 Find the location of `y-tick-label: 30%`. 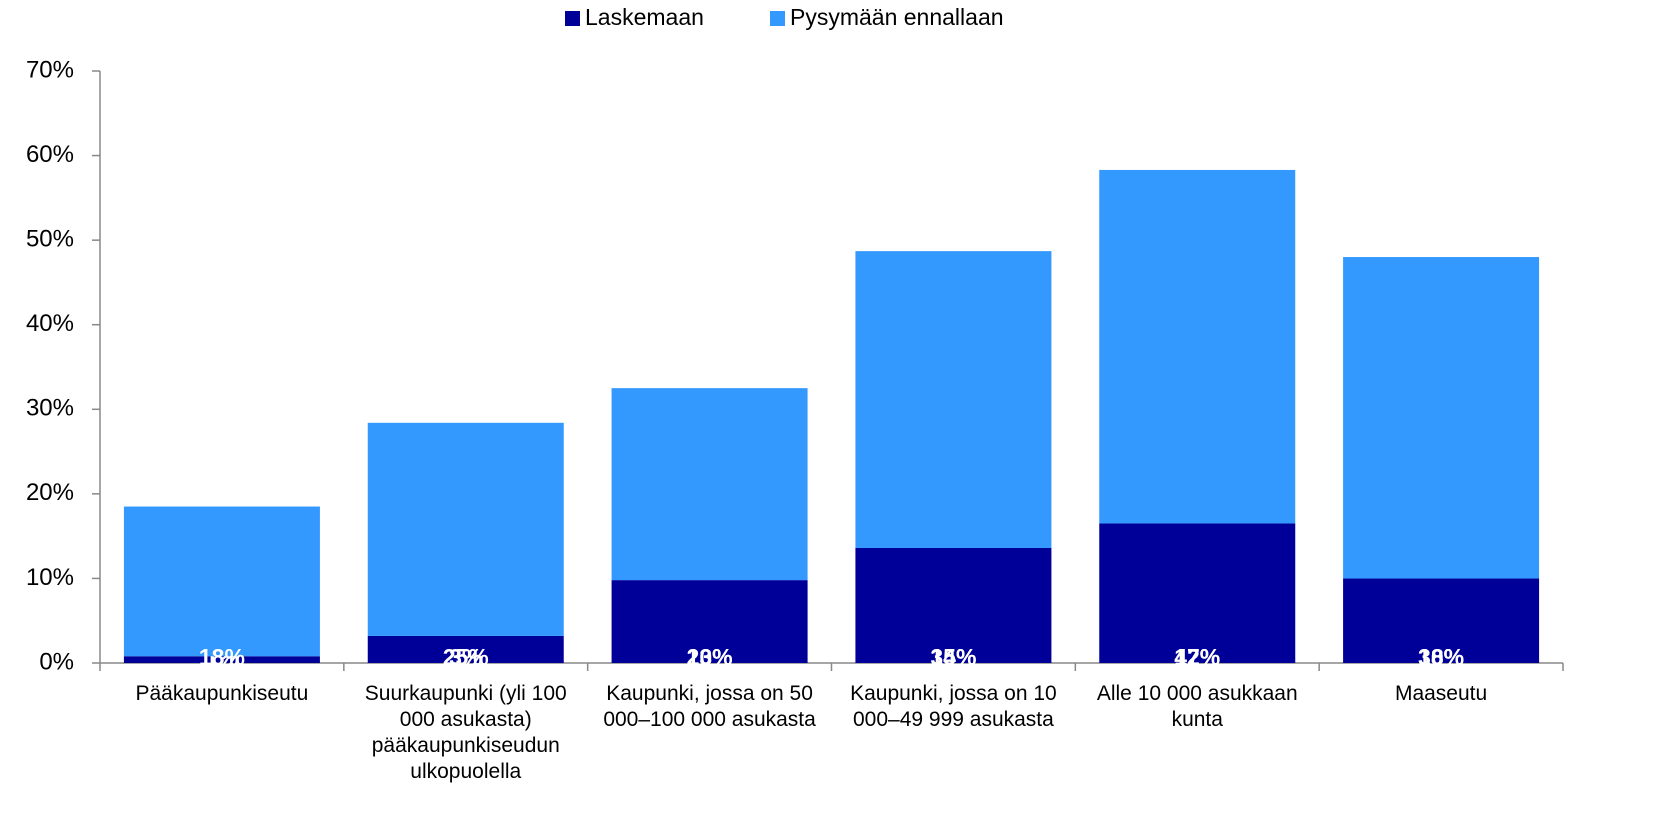

y-tick-label: 30% is located at coordinates (50, 408).